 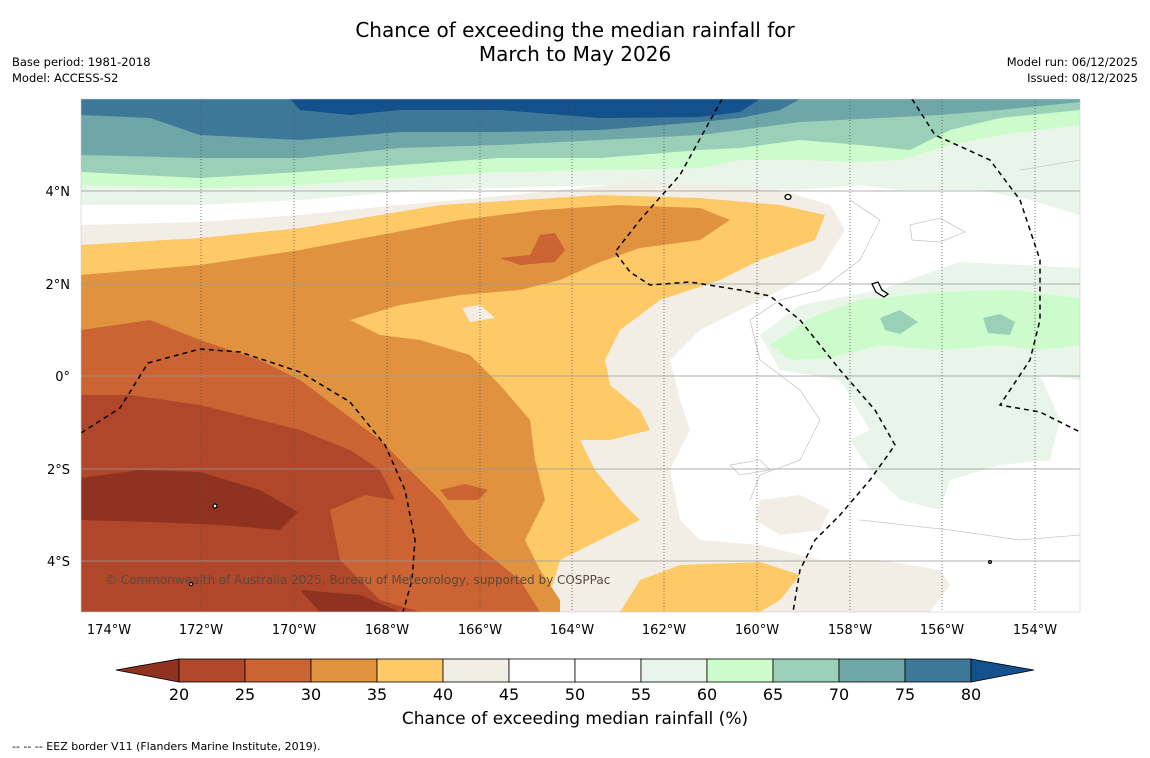 I want to click on band-25-30-small, so click(x=464, y=492).